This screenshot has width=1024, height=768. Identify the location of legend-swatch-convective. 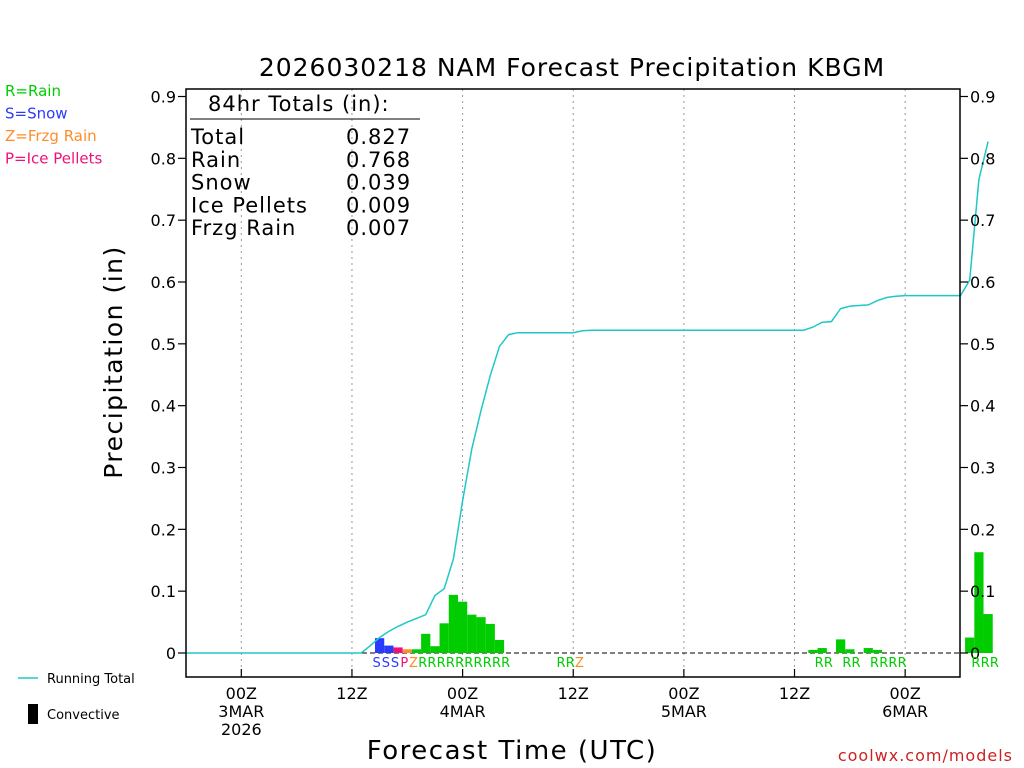
(33, 714).